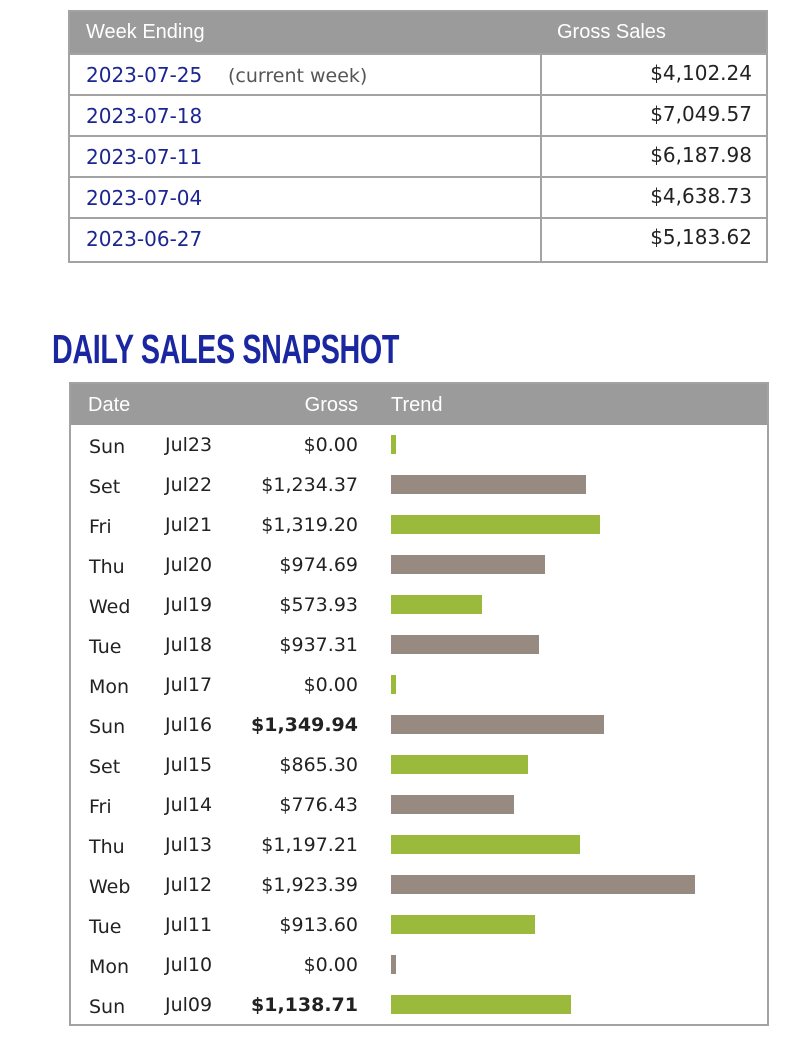  What do you see at coordinates (309, 885) in the screenshot?
I see `day-gross: $1,923.39` at bounding box center [309, 885].